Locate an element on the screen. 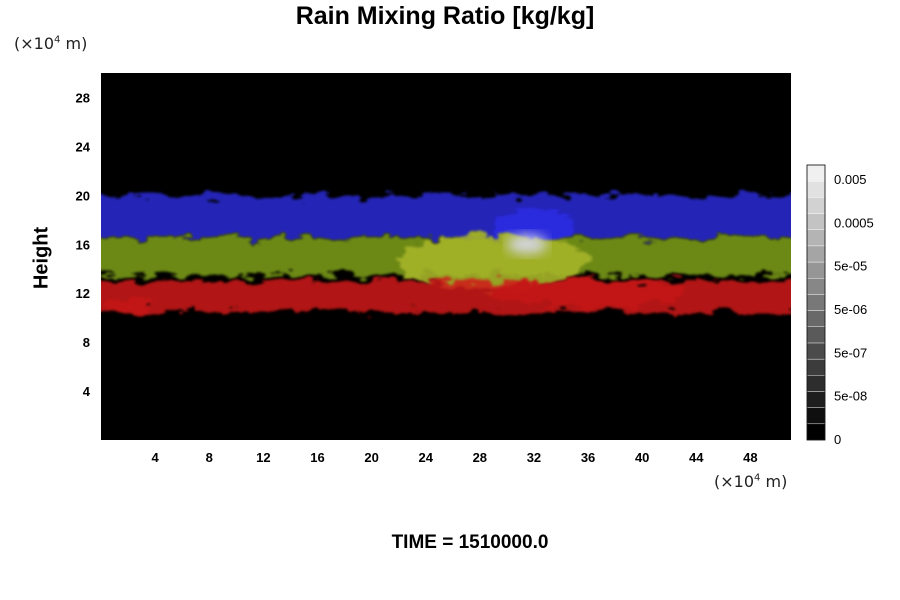  band-upper is located at coordinates (446, 219).